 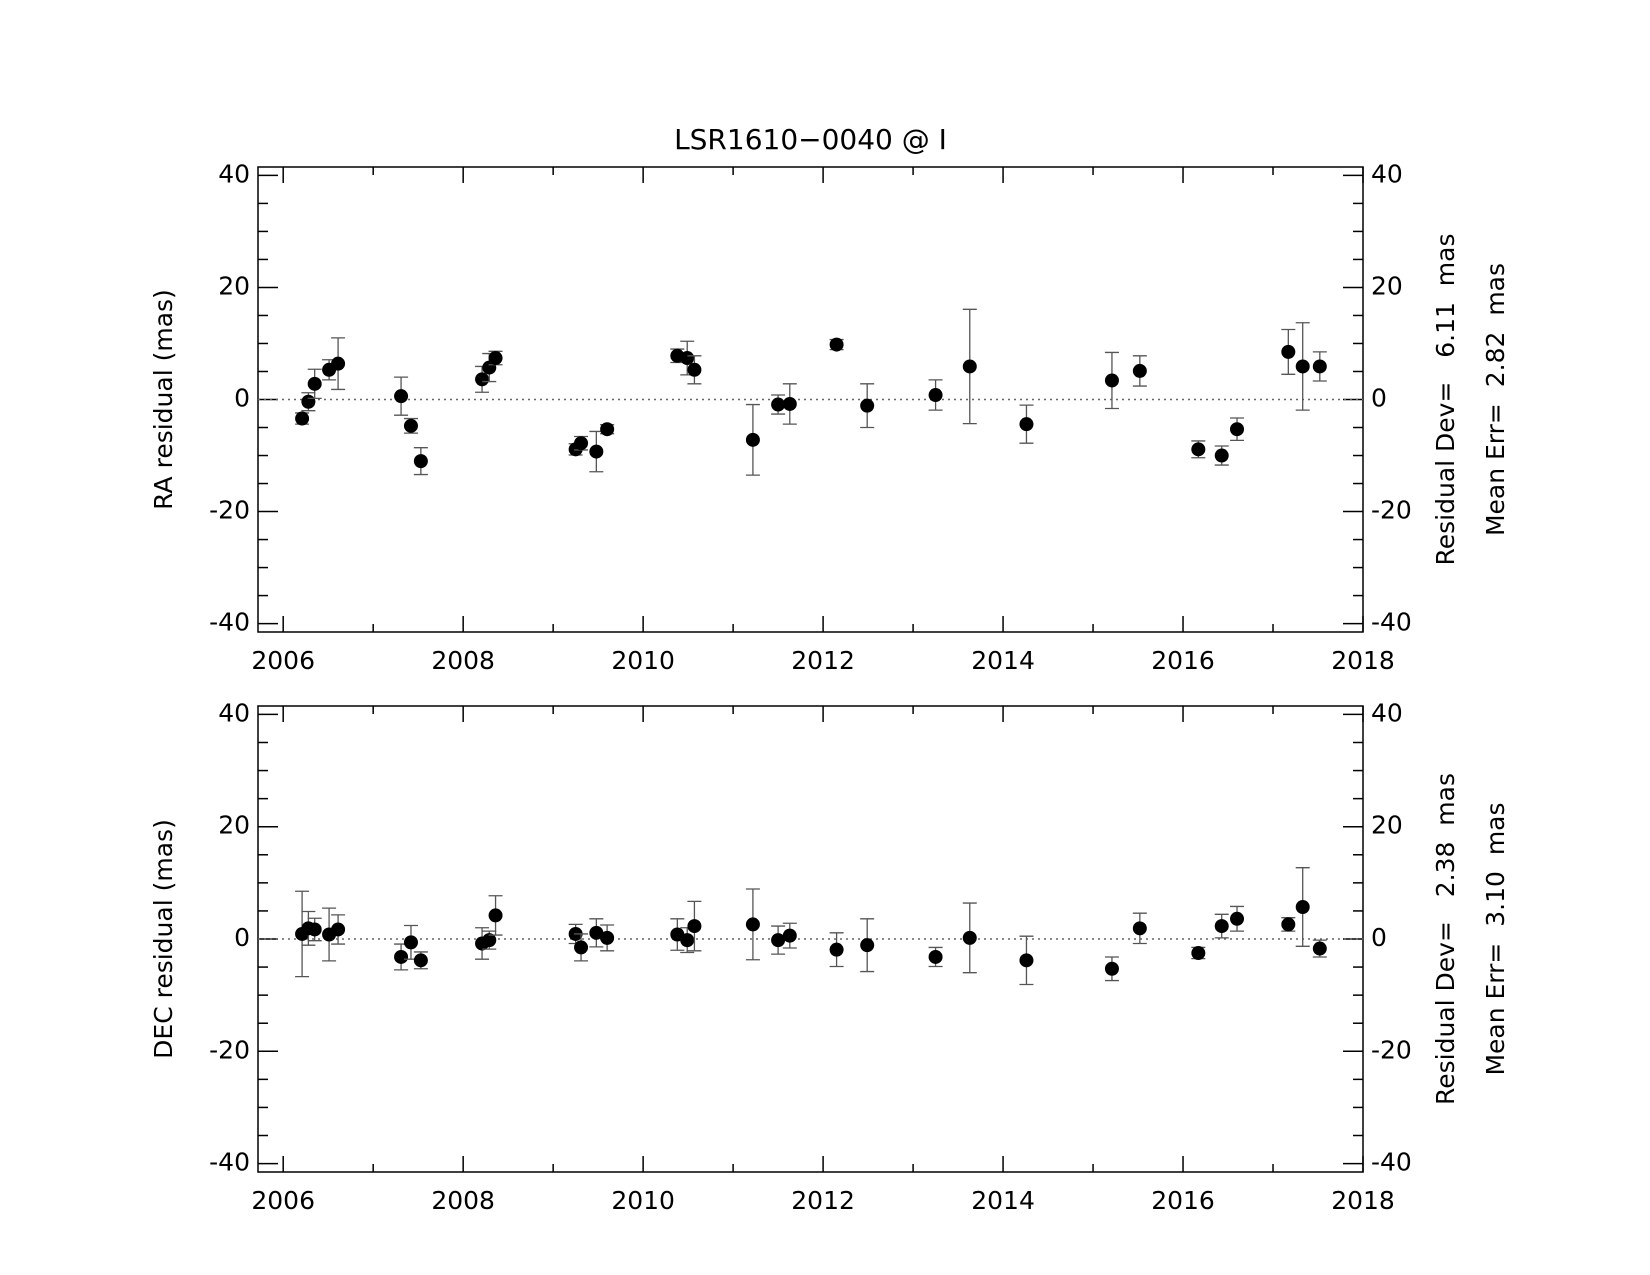 I want to click on y-axis-label: DEC residual (mas), so click(x=163, y=939).